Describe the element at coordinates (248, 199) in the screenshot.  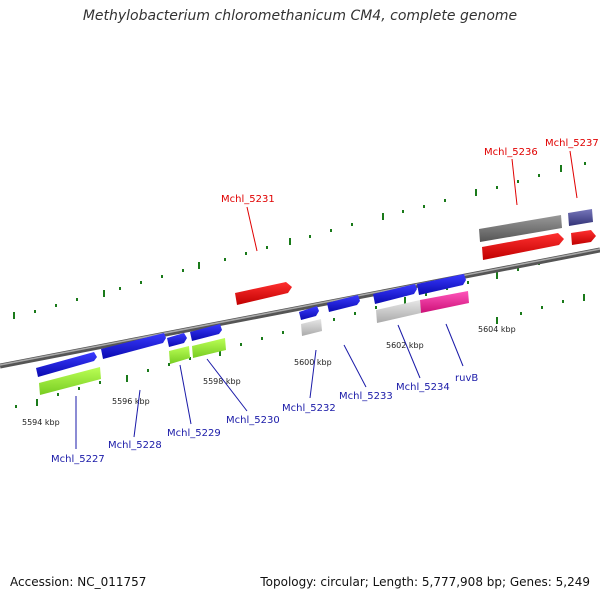
I see `gene-label-mchl-5231: Mchl_5231` at that location.